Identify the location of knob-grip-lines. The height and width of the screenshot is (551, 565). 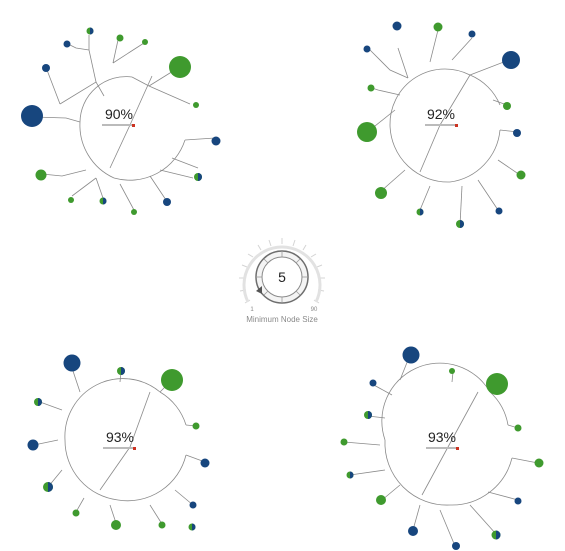
(282, 277).